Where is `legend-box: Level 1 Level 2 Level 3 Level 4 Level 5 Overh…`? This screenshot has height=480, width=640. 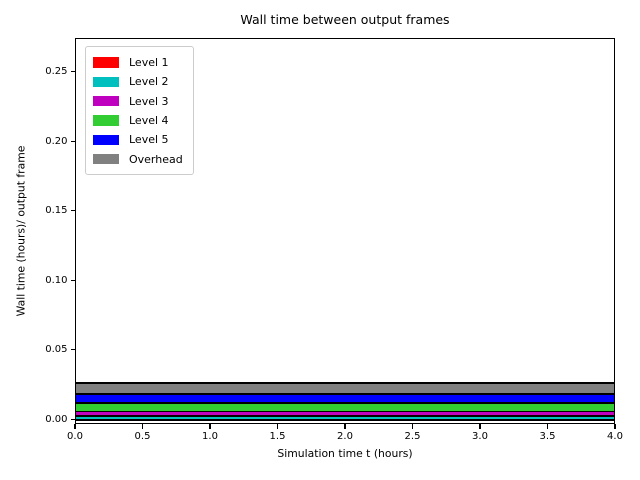
legend-box: Level 1 Level 2 Level 3 Level 4 Level 5 Overh… is located at coordinates (139, 110).